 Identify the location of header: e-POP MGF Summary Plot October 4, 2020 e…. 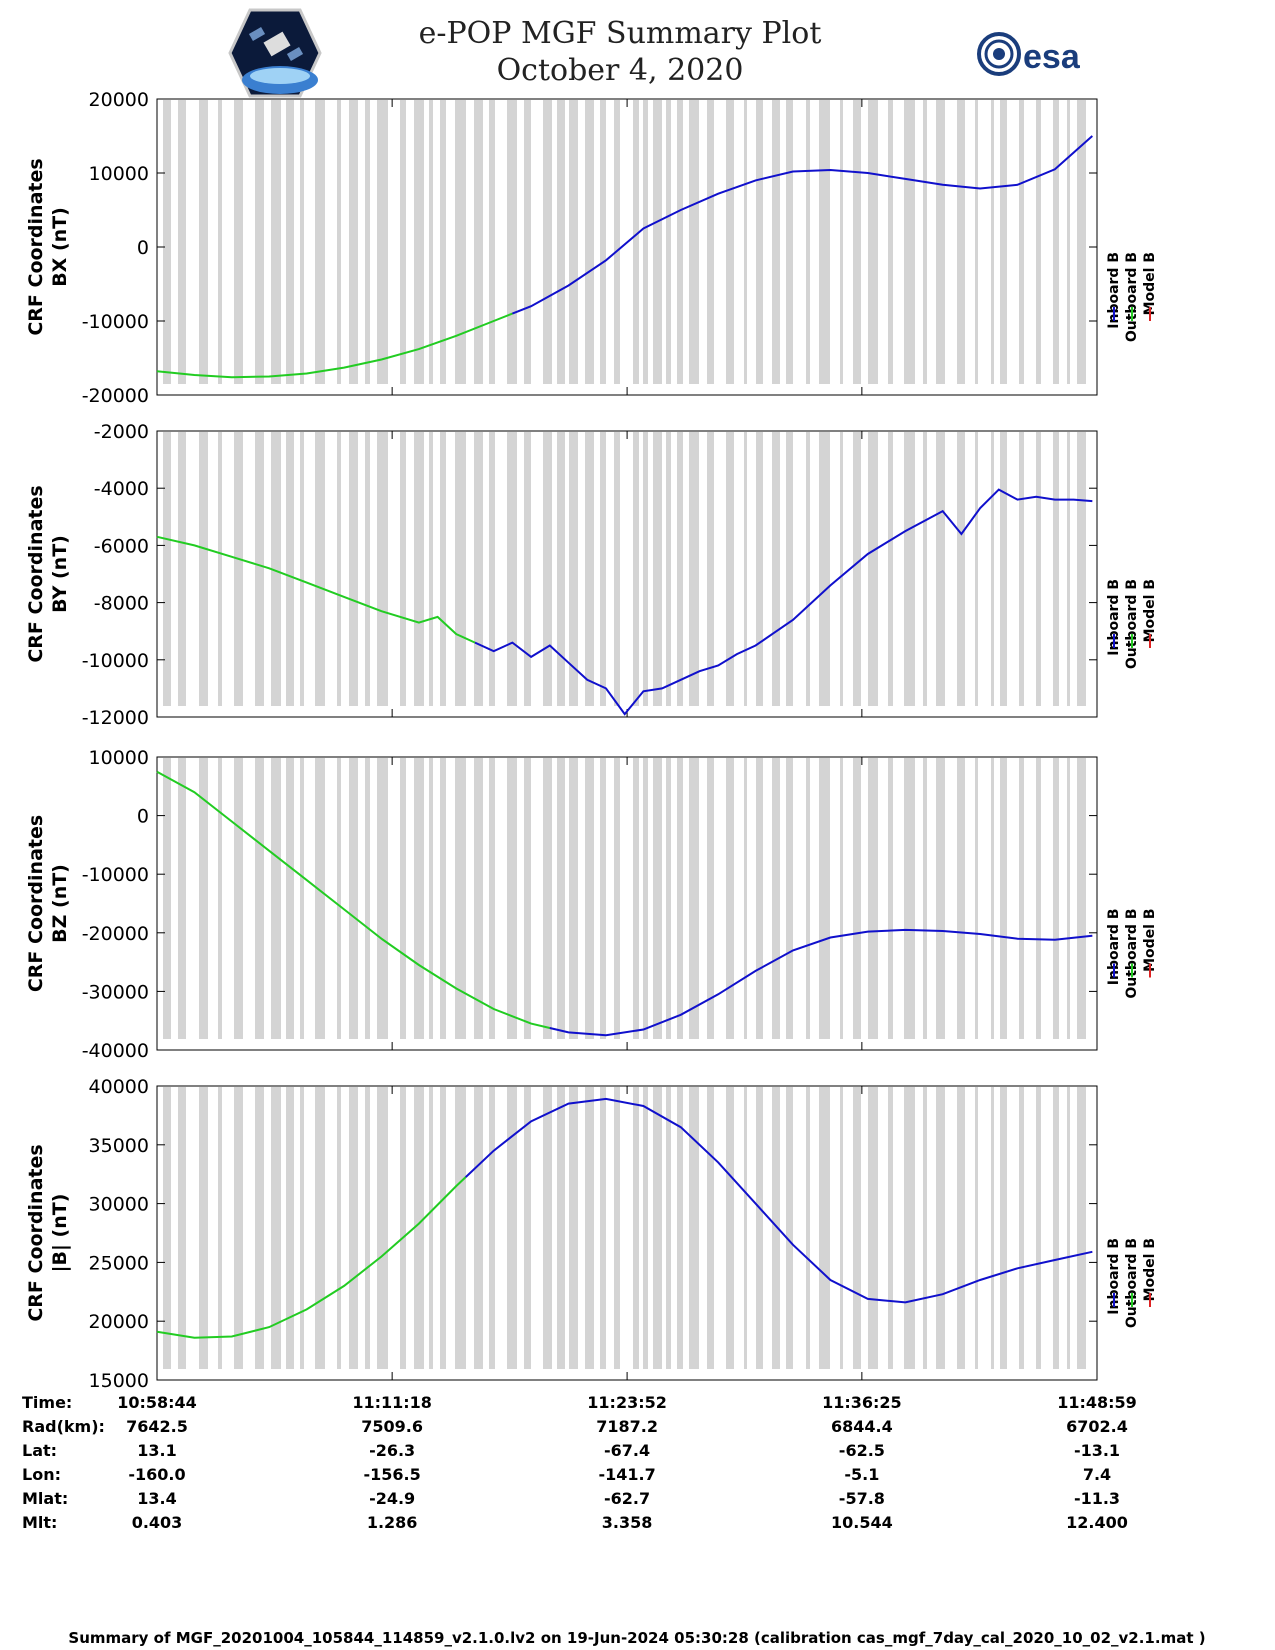
(654, 53).